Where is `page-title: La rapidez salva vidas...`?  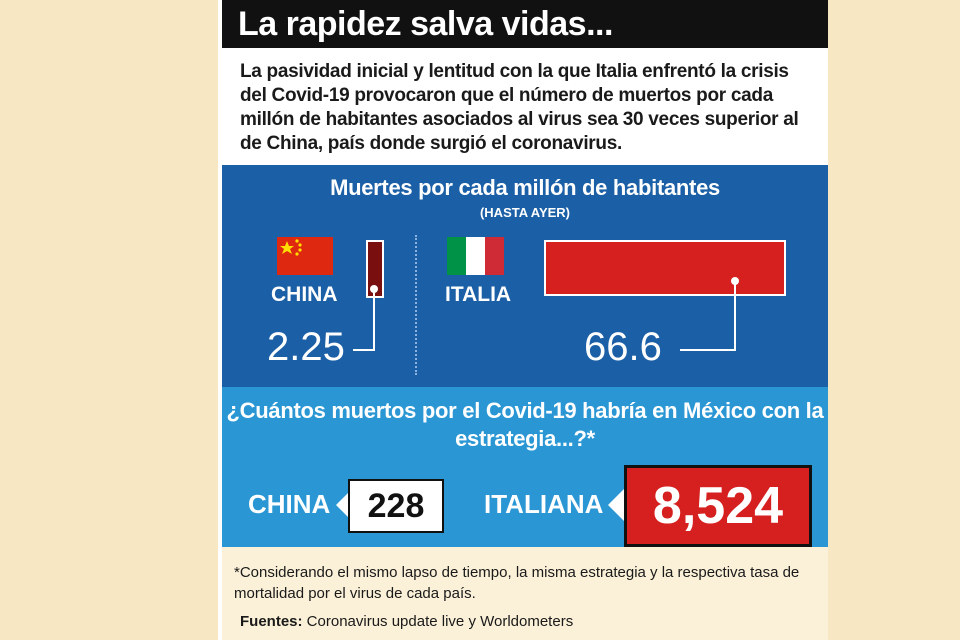 page-title: La rapidez salva vidas... is located at coordinates (525, 24).